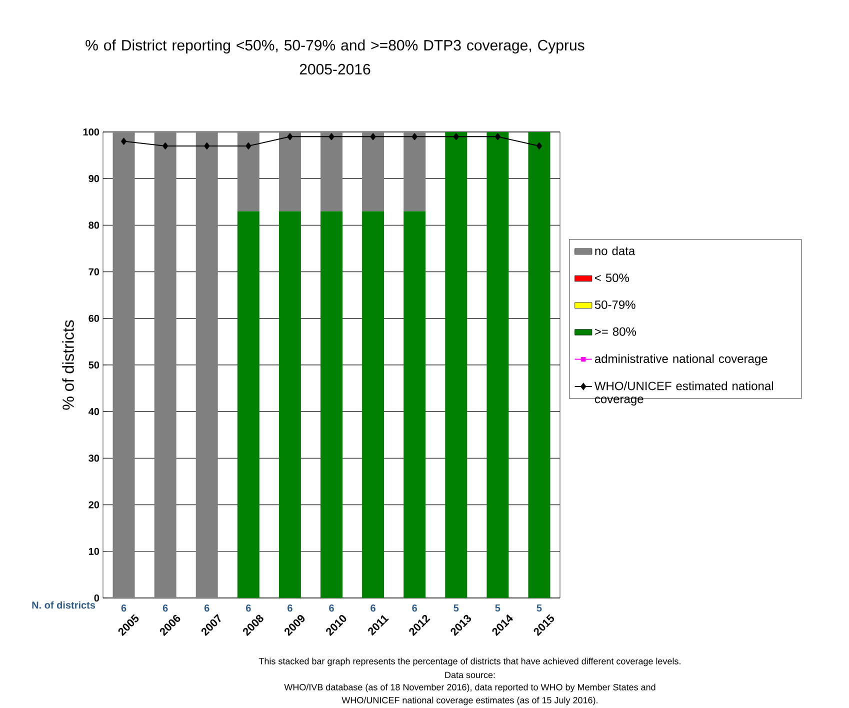 Image resolution: width=849 pixels, height=708 pixels. What do you see at coordinates (681, 360) in the screenshot?
I see `legend-label: administrative national coverage` at bounding box center [681, 360].